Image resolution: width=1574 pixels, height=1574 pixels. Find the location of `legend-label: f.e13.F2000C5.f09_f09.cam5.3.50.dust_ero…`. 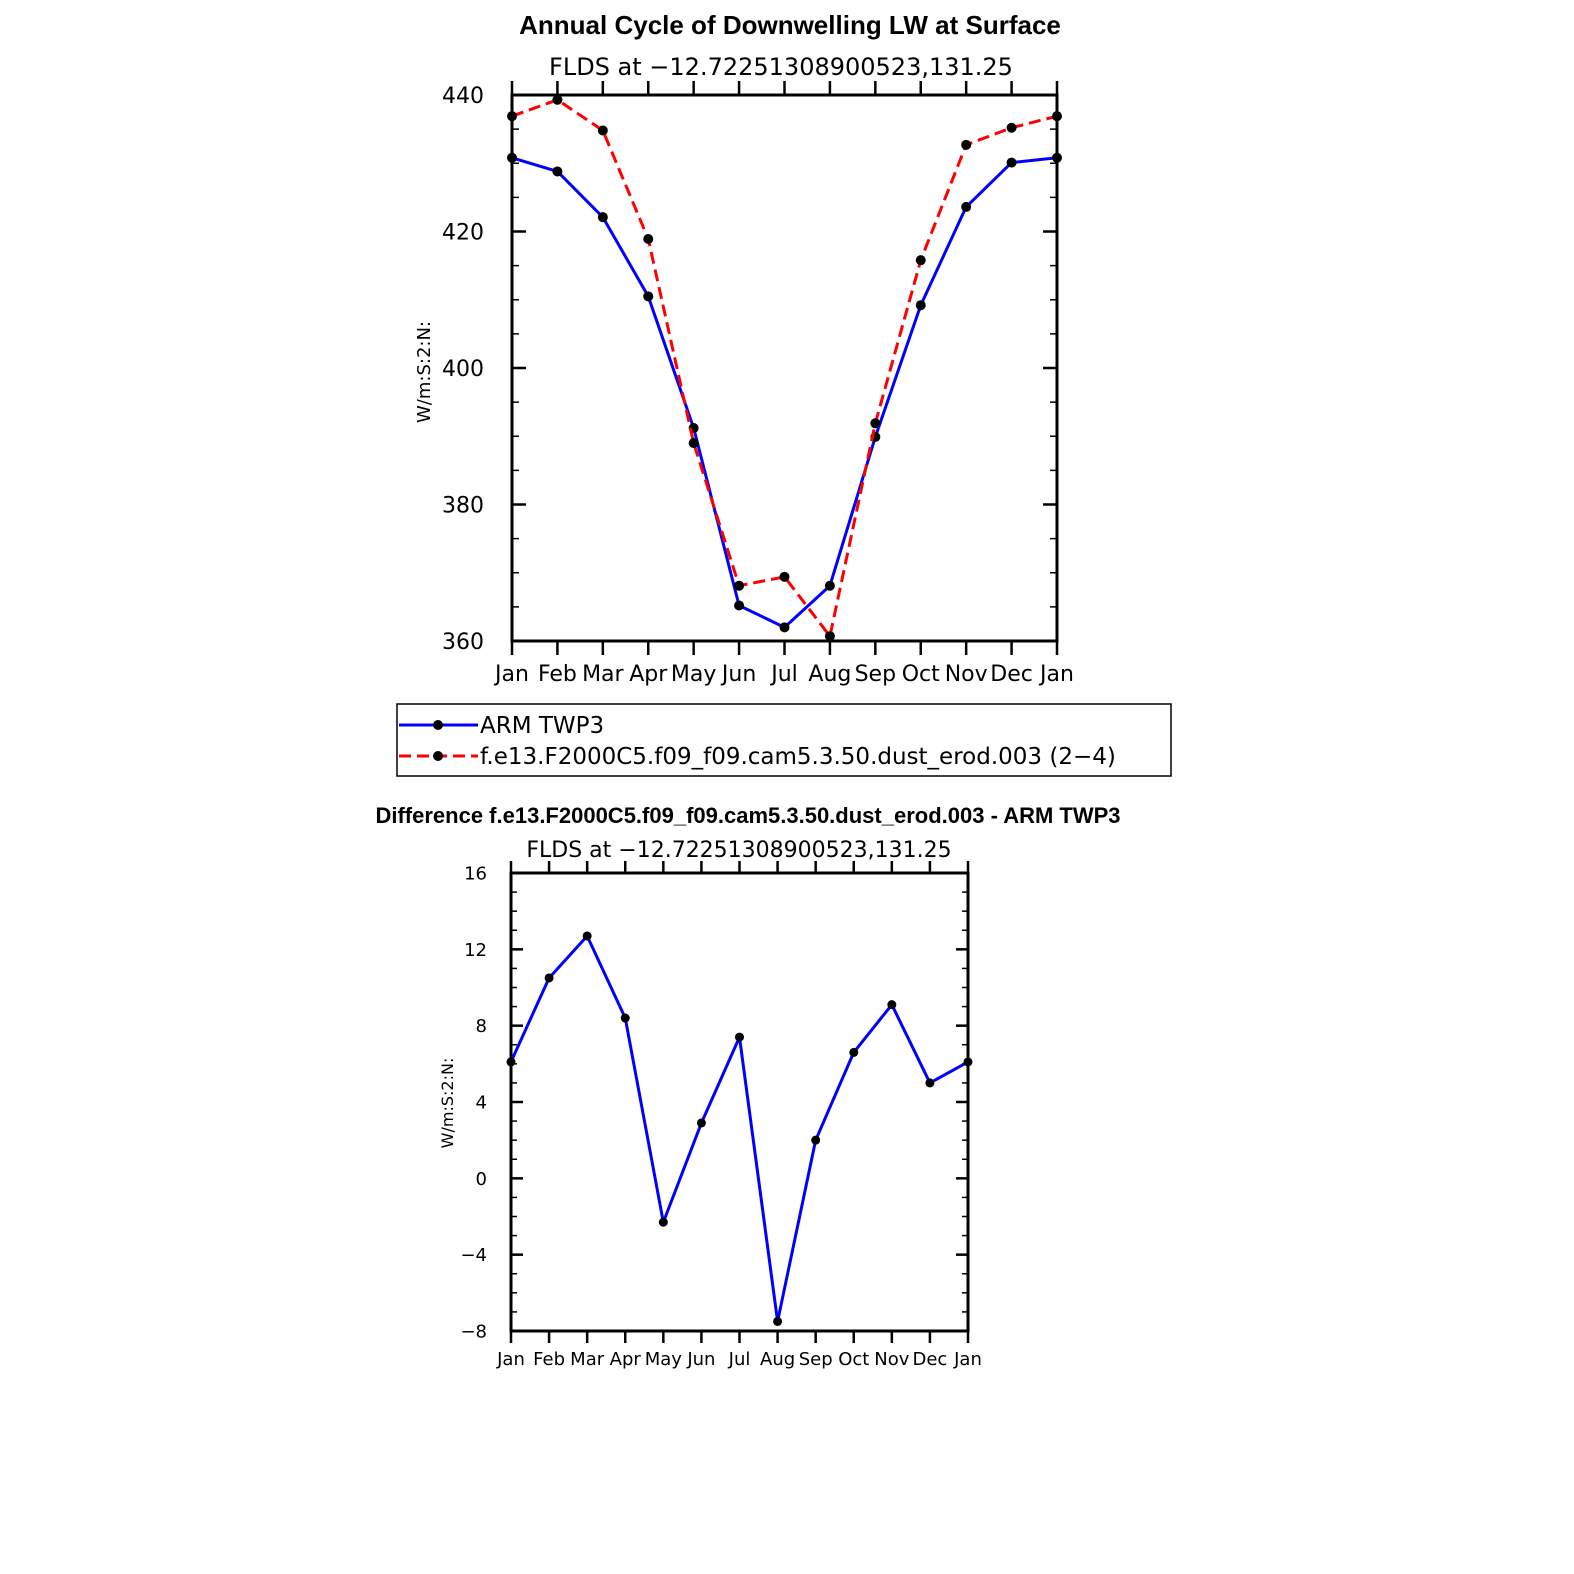

legend-label: f.e13.F2000C5.f09_f09.cam5.3.50.dust_ero… is located at coordinates (798, 757).